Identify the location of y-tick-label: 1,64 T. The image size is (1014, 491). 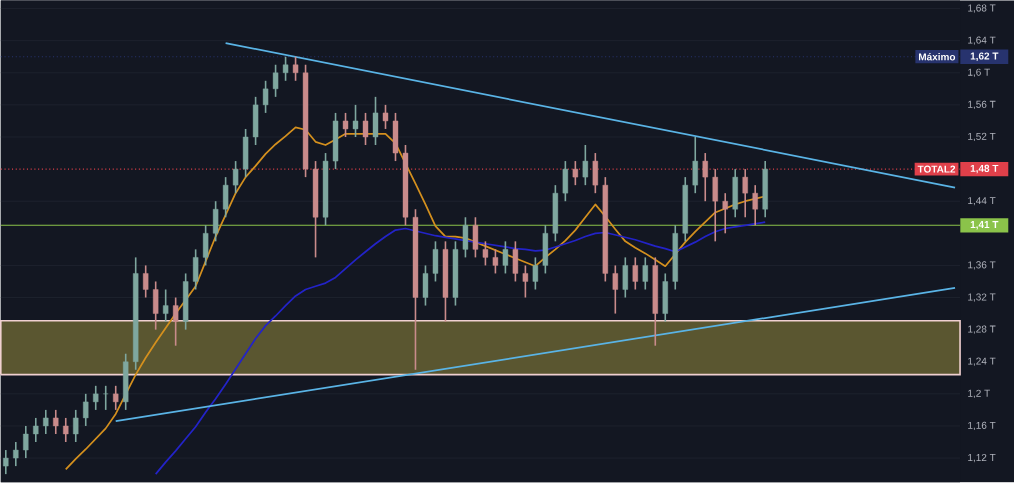
(982, 40).